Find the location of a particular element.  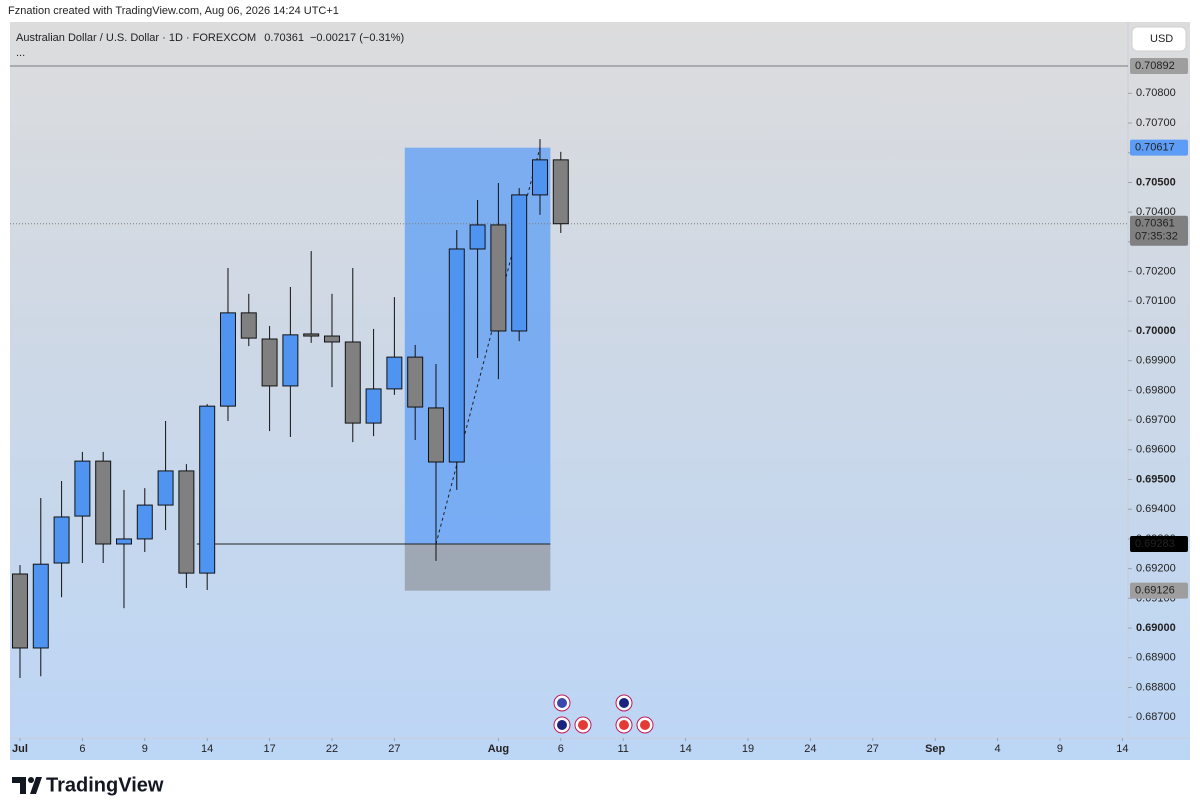

x-tick-label: 22 is located at coordinates (332, 749).